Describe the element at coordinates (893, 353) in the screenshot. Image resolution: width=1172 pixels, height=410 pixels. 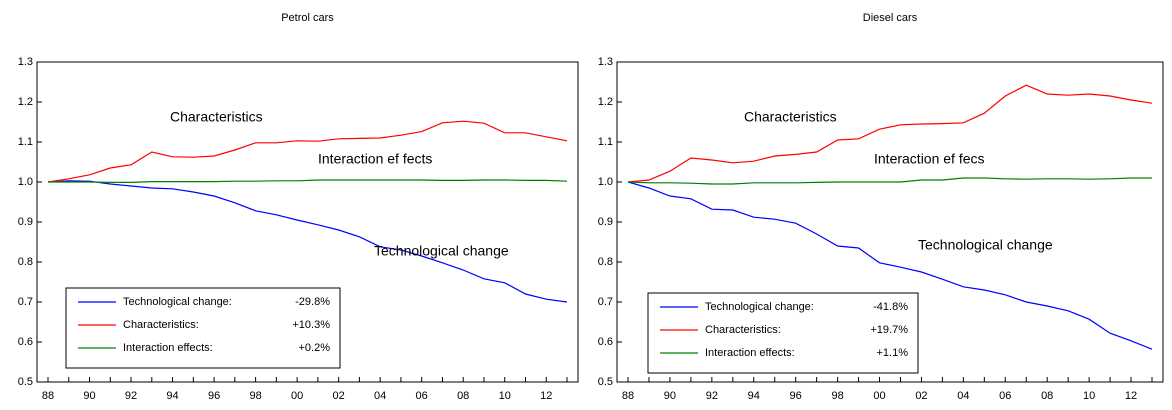
I see `legend-change: +1.1%` at that location.